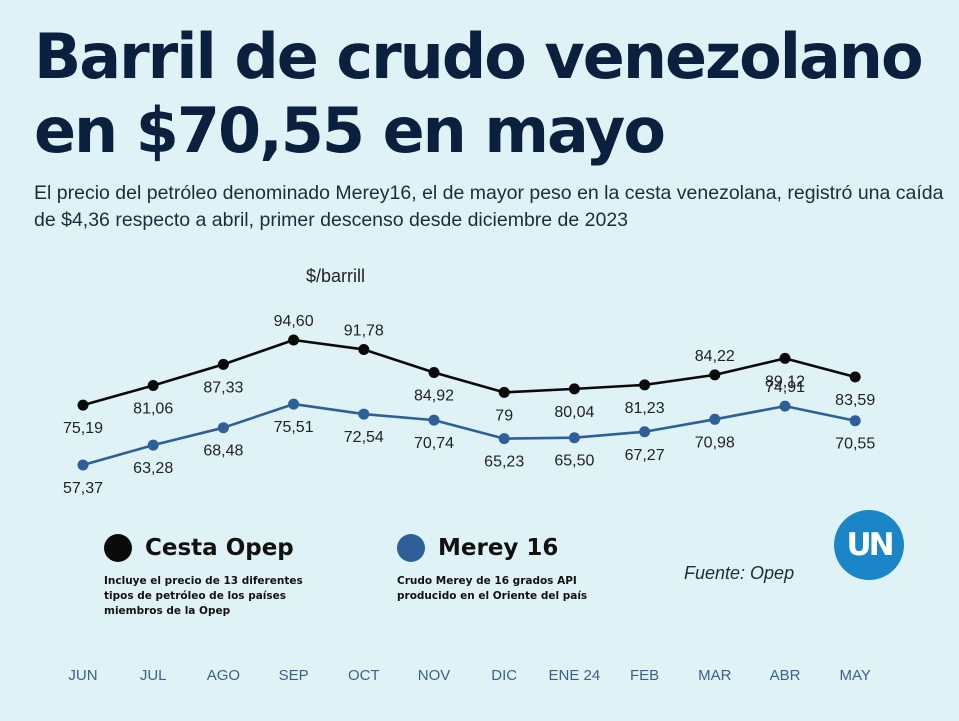  Describe the element at coordinates (644, 675) in the screenshot. I see `x-tick-label: FEB` at that location.